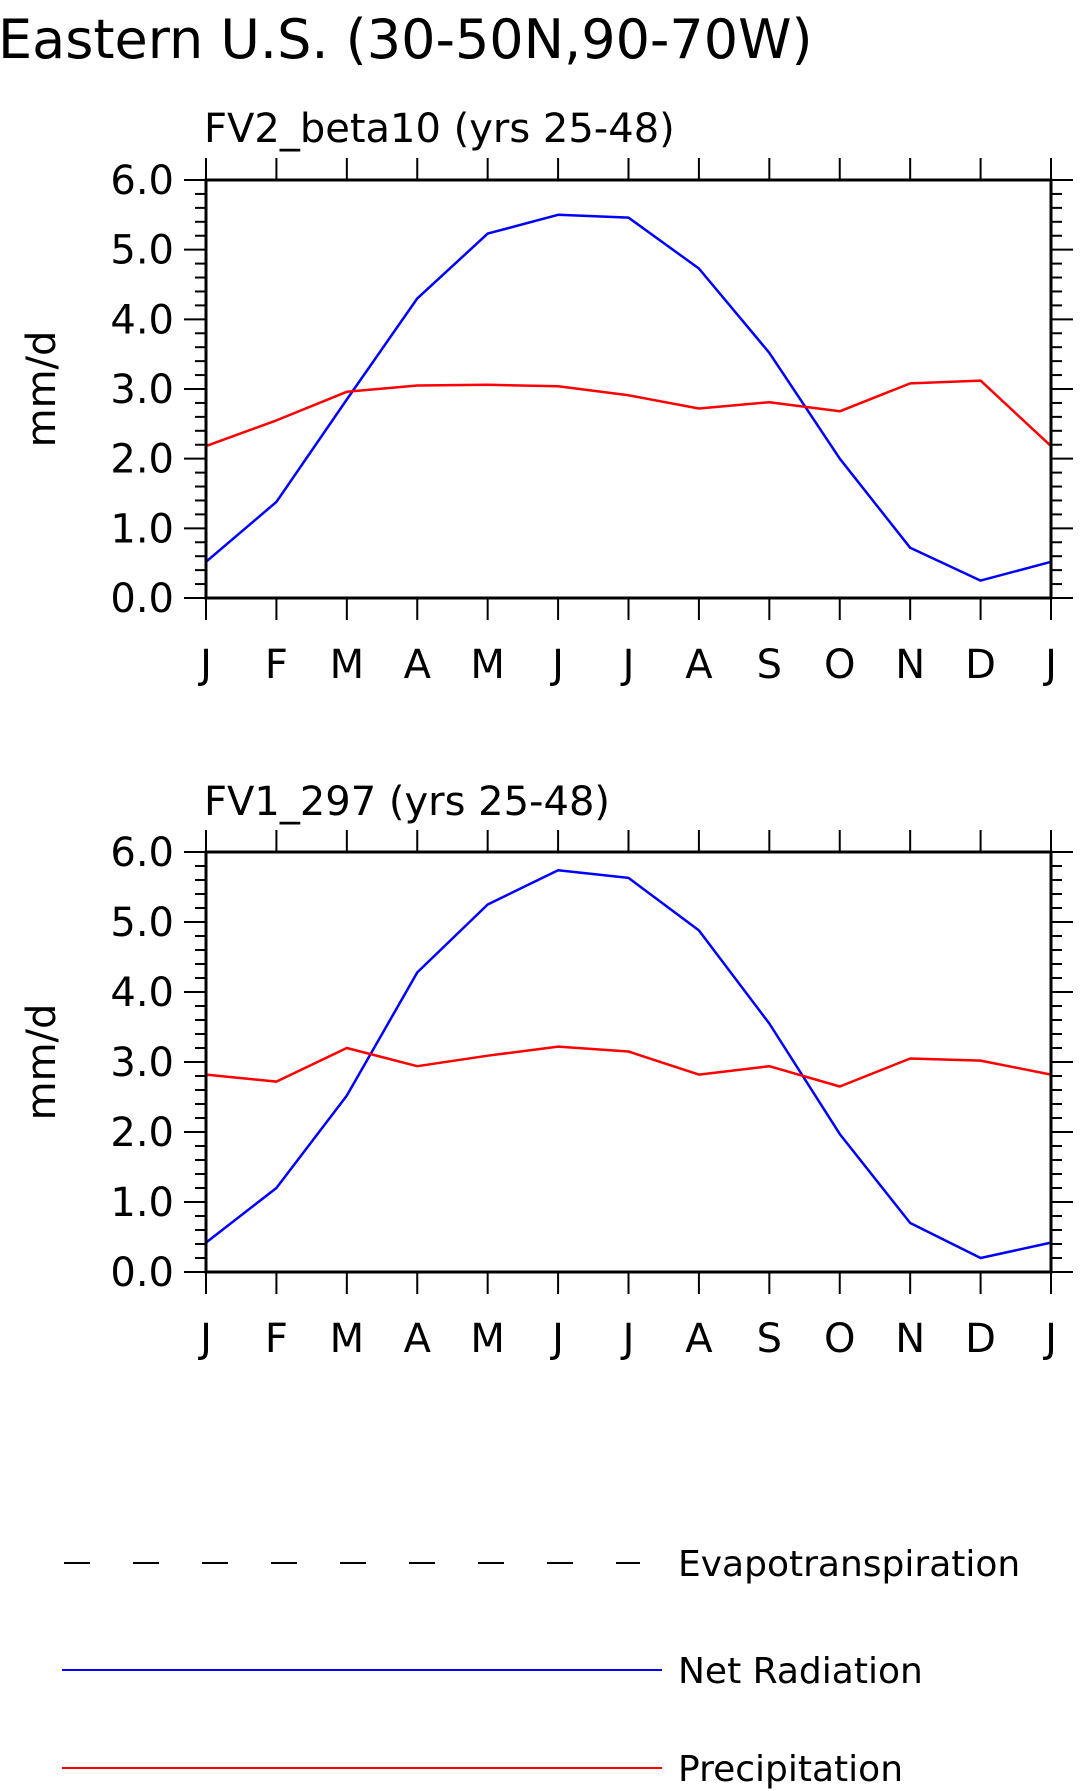 This screenshot has width=1090, height=1791. What do you see at coordinates (849, 1564) in the screenshot?
I see `legend-label-evapotranspiration: Evapotranspiration` at bounding box center [849, 1564].